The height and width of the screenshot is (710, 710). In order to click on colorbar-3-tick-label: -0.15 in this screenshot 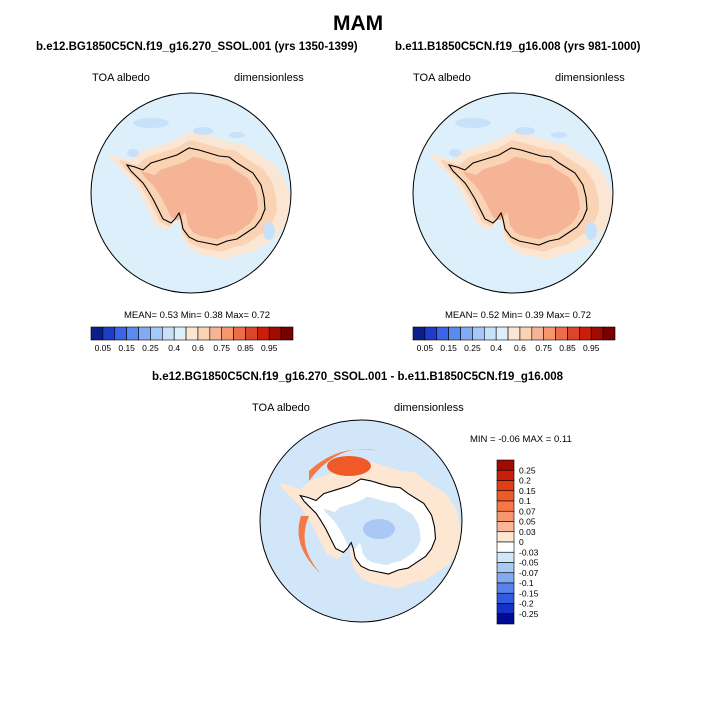, I will do `click(529, 593)`.